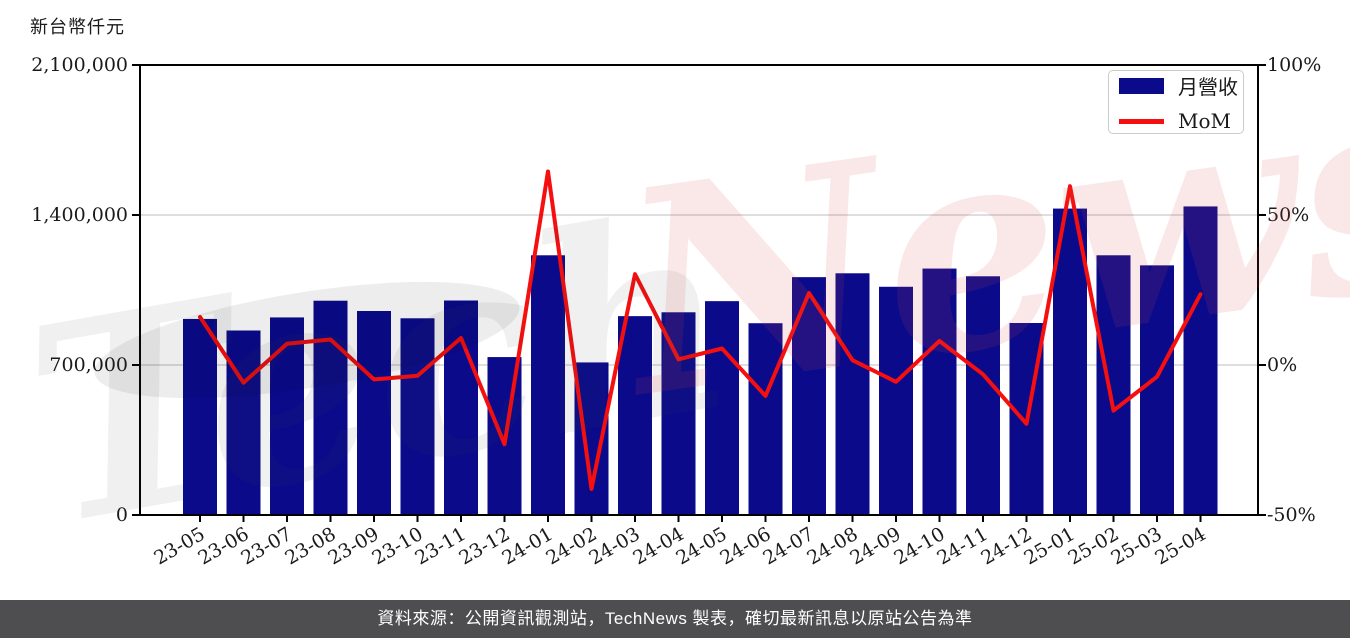 The height and width of the screenshot is (638, 1350). Describe the element at coordinates (88, 365) in the screenshot. I see `y-left-tick-label-700000: 700,000` at that location.